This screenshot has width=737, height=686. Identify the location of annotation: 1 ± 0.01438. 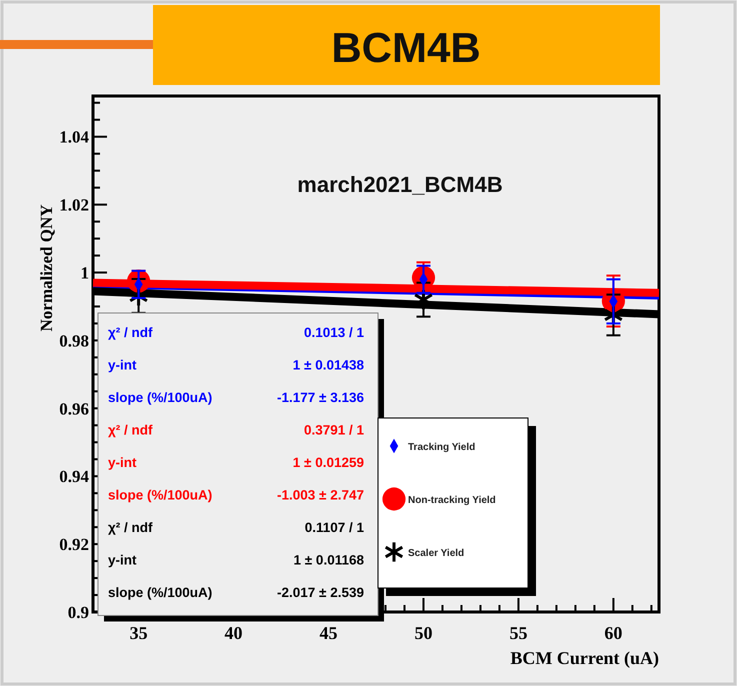
(328, 365).